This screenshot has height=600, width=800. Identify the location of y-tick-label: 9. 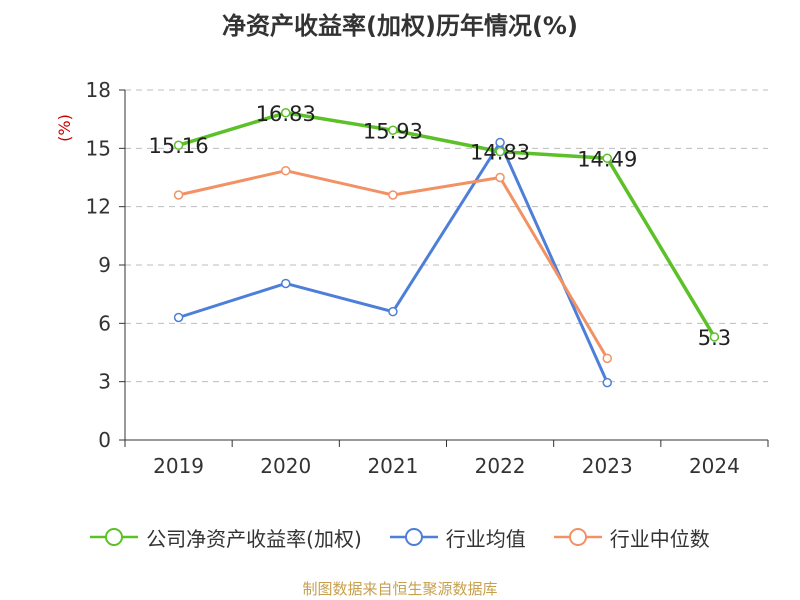
(104, 265).